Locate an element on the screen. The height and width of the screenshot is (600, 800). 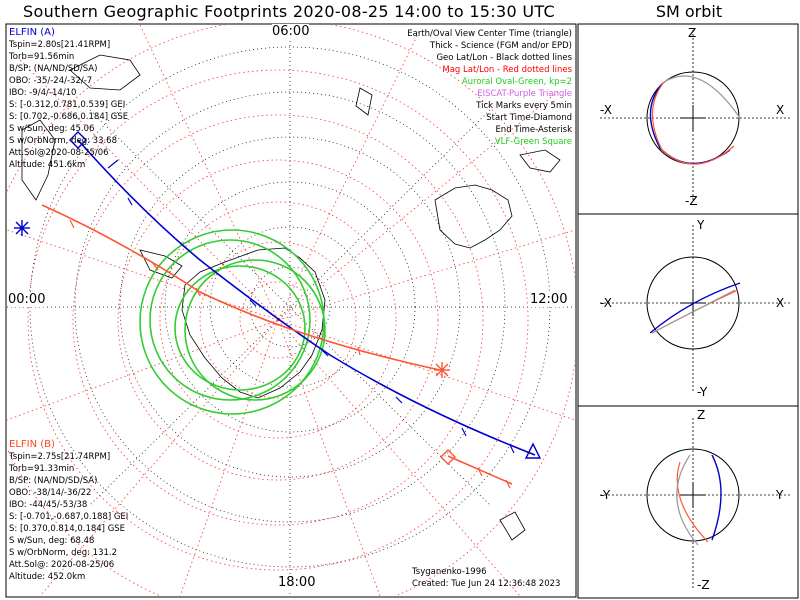
sm1-top-label: Z is located at coordinates (692, 33).